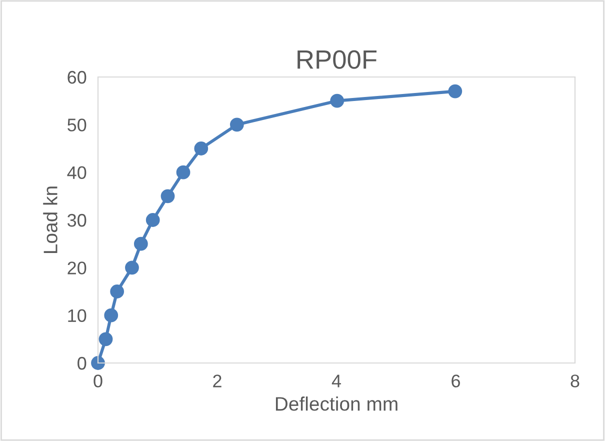 Image resolution: width=605 pixels, height=441 pixels. I want to click on y-tick-label: 60, so click(77, 77).